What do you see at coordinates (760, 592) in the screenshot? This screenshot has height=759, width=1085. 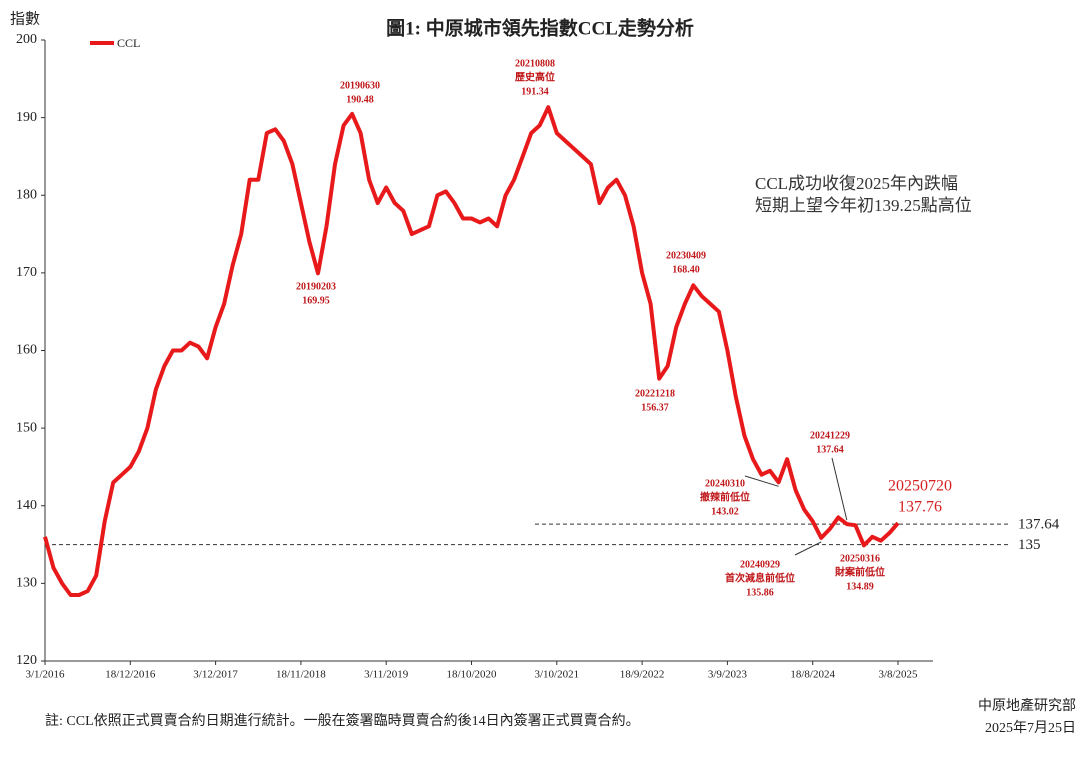 I see `annotation: 135.86` at bounding box center [760, 592].